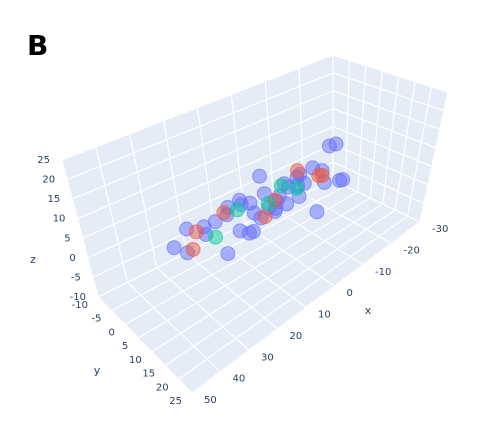  What do you see at coordinates (440, 229) in the screenshot?
I see `x-tick-label: -30` at bounding box center [440, 229].